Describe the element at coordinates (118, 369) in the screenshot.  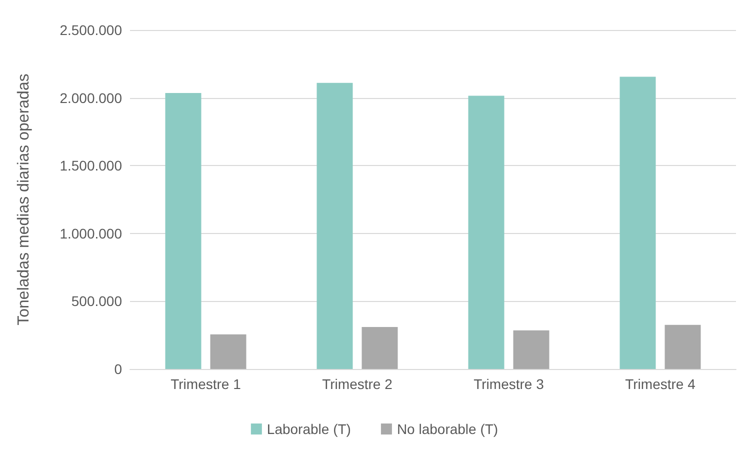
I see `y-tick-label: 0` at that location.